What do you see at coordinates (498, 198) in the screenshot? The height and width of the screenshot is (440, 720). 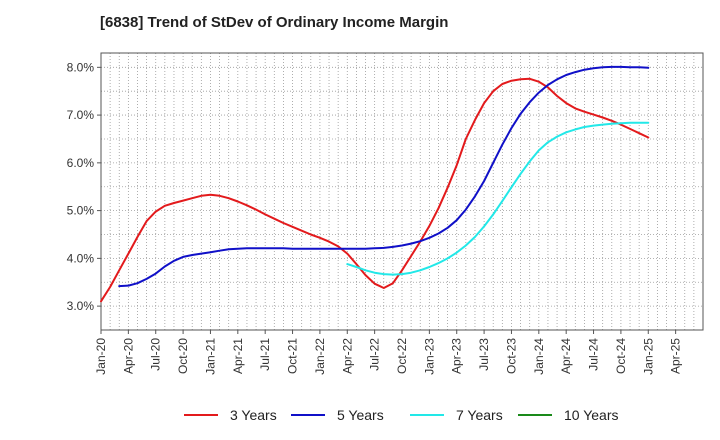 I see `series-line-7-years` at bounding box center [498, 198].